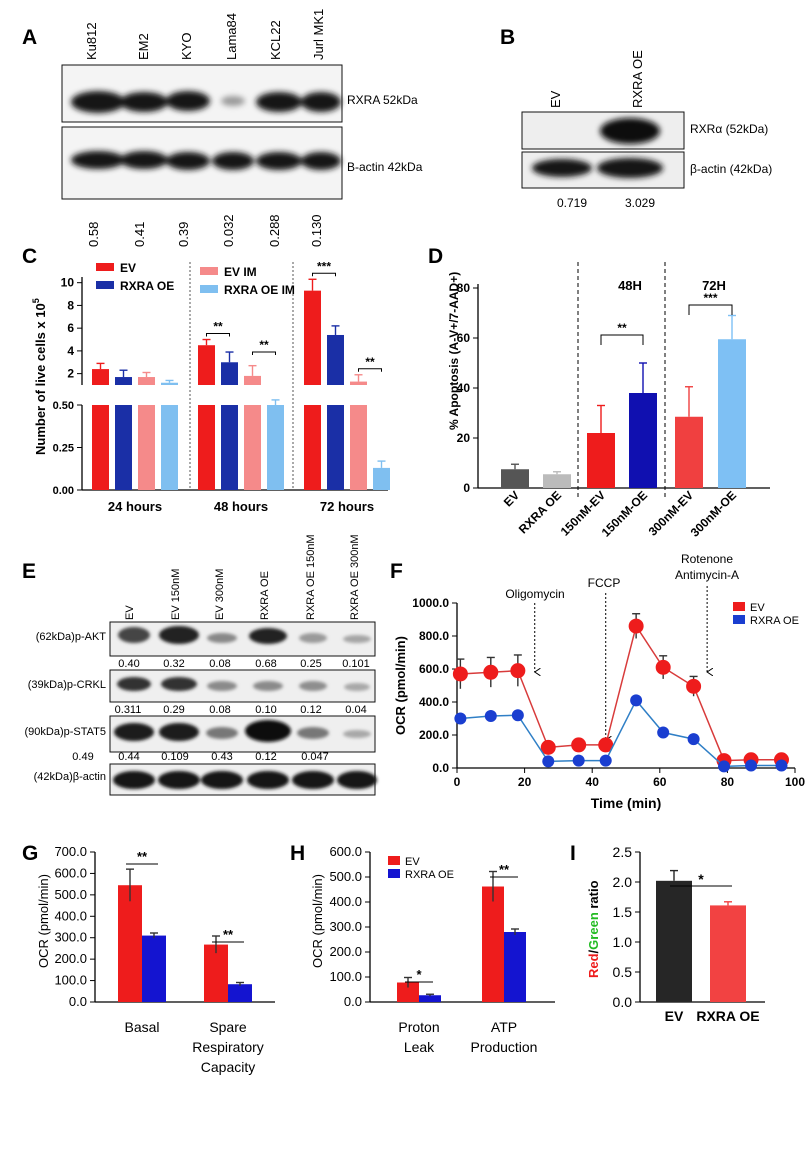  Describe the element at coordinates (173, 664) in the screenshot. I see `panel-e-quant: 0.32` at that location.